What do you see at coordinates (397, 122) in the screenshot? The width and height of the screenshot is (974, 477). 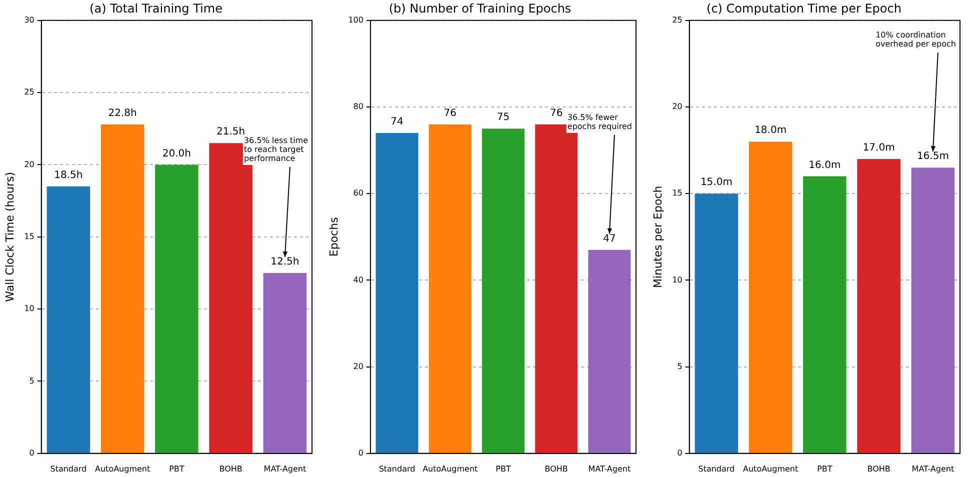 I see `data-label: 74` at bounding box center [397, 122].